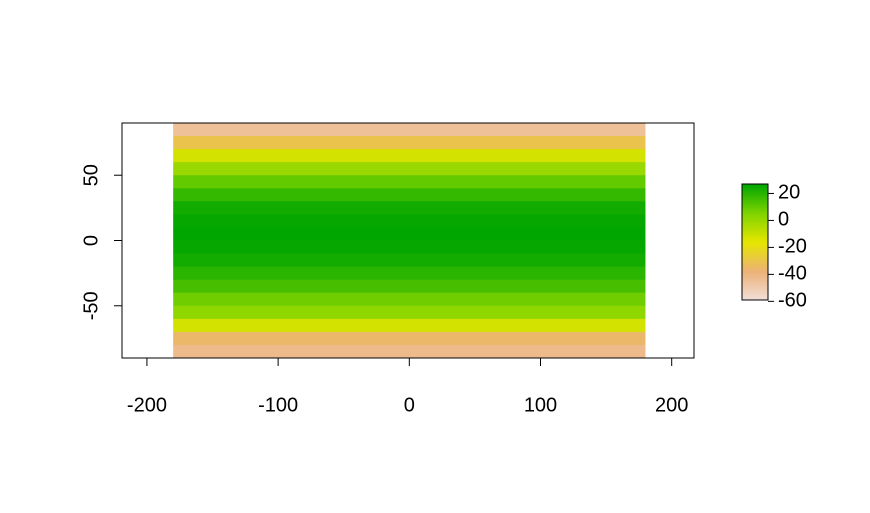  Describe the element at coordinates (278, 405) in the screenshot. I see `x-tick-label: -100` at that location.